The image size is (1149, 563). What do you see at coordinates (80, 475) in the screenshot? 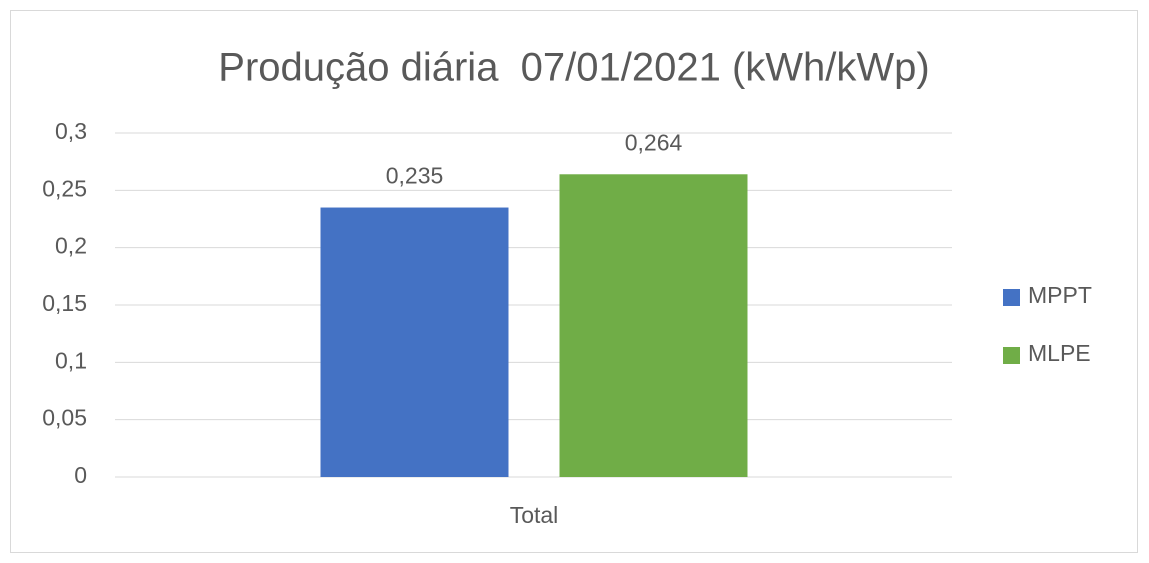
I see `y-tick-label: 0` at bounding box center [80, 475].